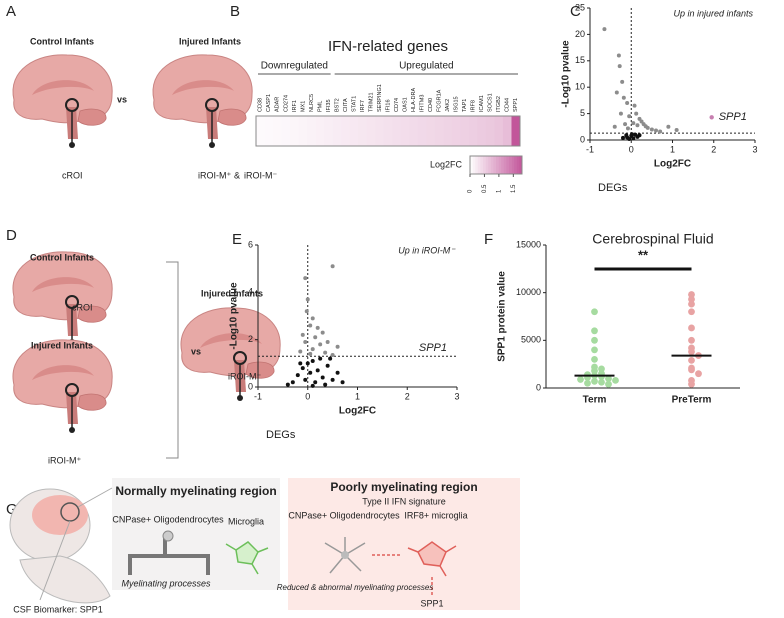 This screenshot has width=784, height=618. Describe the element at coordinates (528, 292) in the screenshot. I see `y-tick-label: 10000` at that location.